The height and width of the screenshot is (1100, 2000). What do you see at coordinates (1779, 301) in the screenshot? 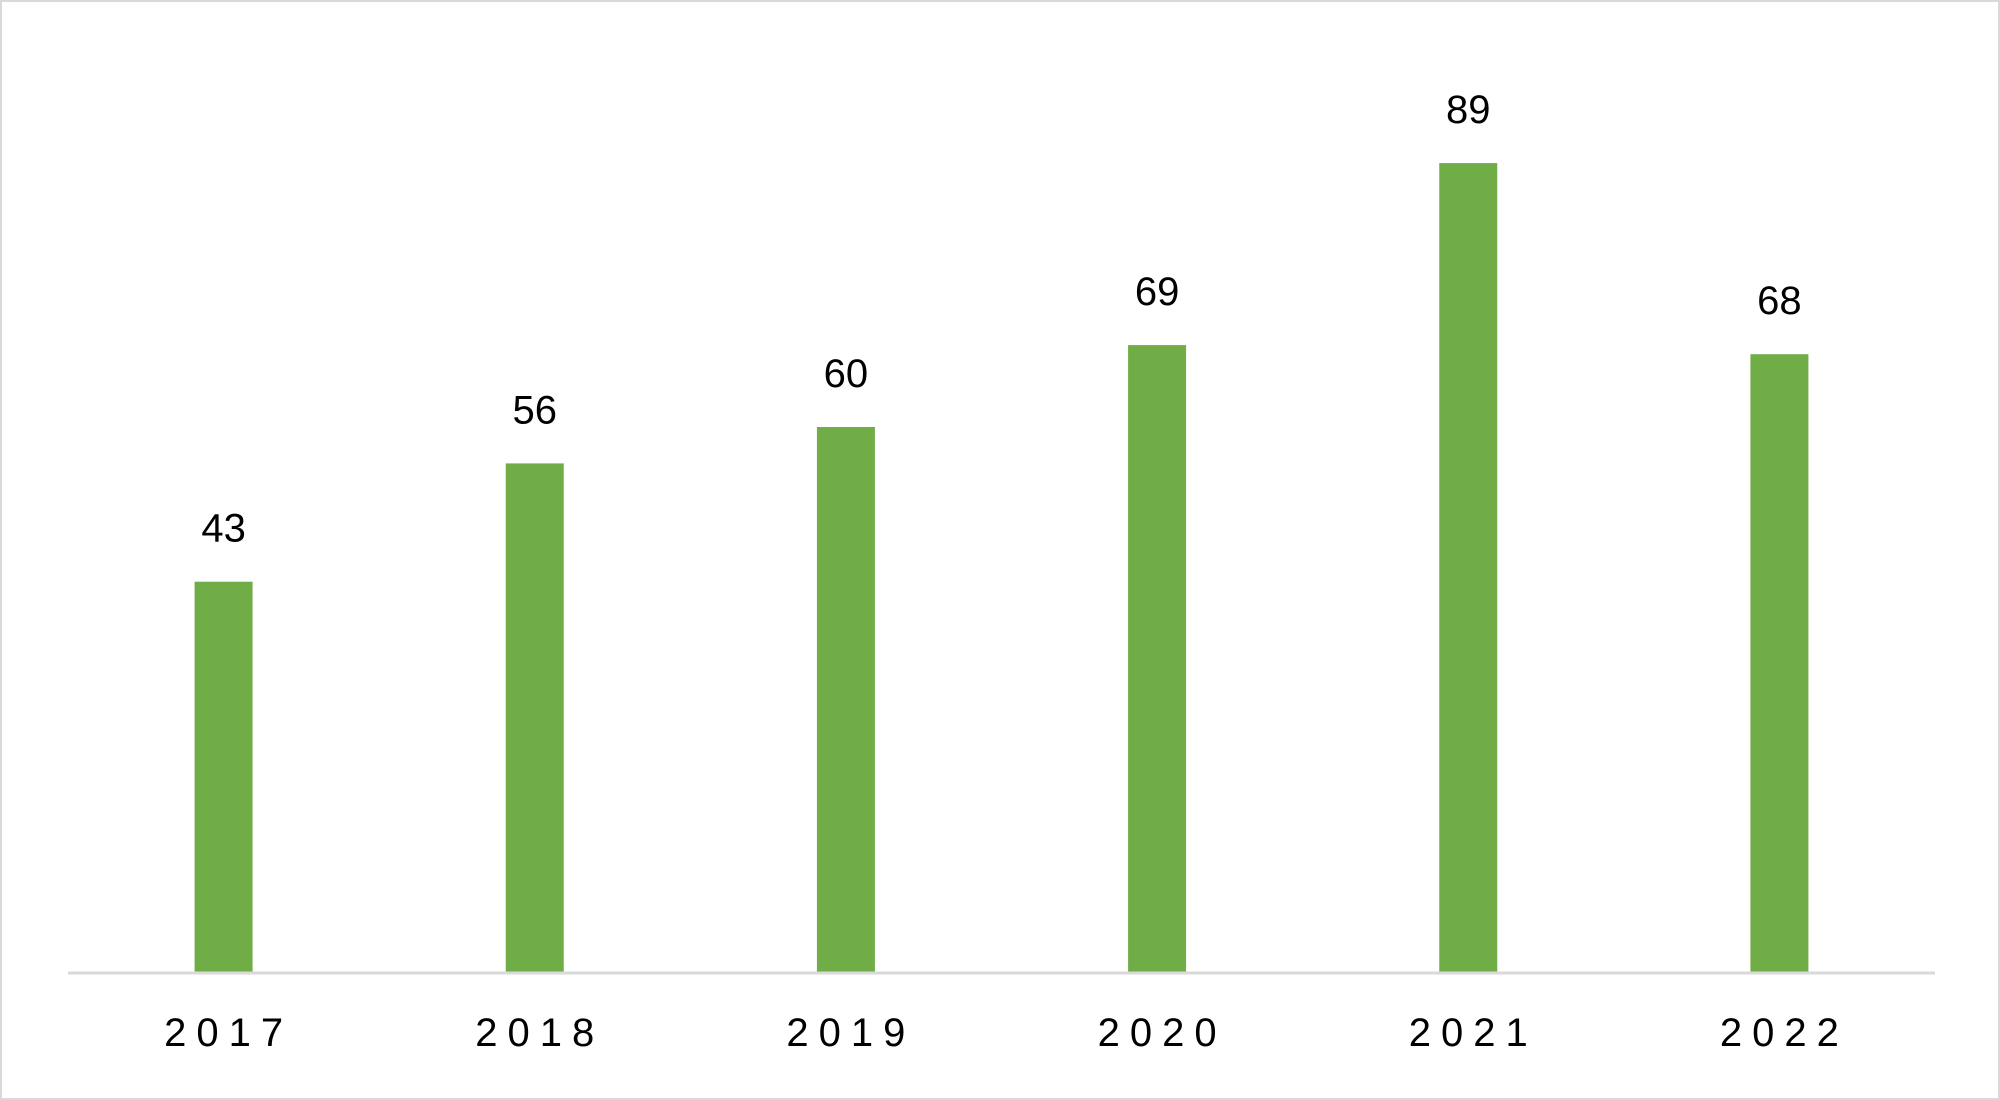
I see `data-label-2022: 68` at bounding box center [1779, 301].